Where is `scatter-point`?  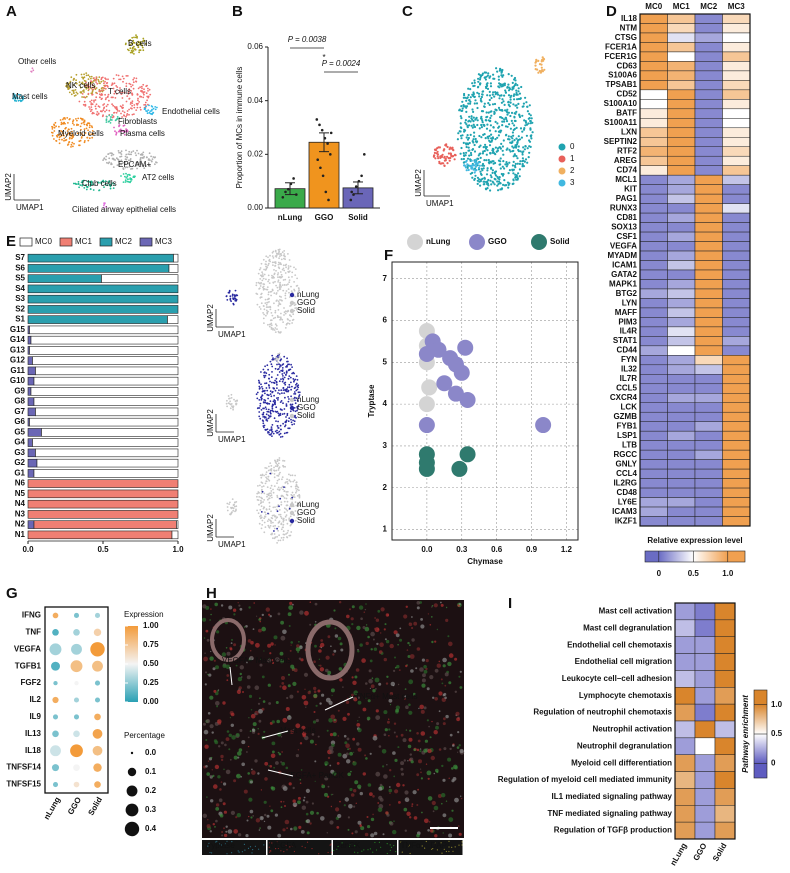
scatter-point is located at coordinates (467, 454).